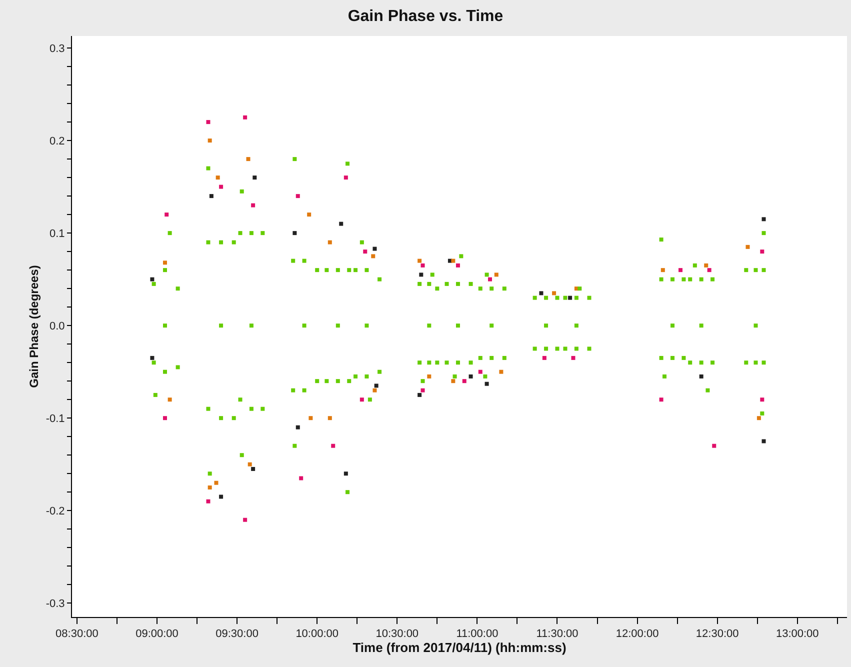 This screenshot has width=851, height=667. Describe the element at coordinates (477, 634) in the screenshot. I see `x-tick-label: 11:00:00` at that location.